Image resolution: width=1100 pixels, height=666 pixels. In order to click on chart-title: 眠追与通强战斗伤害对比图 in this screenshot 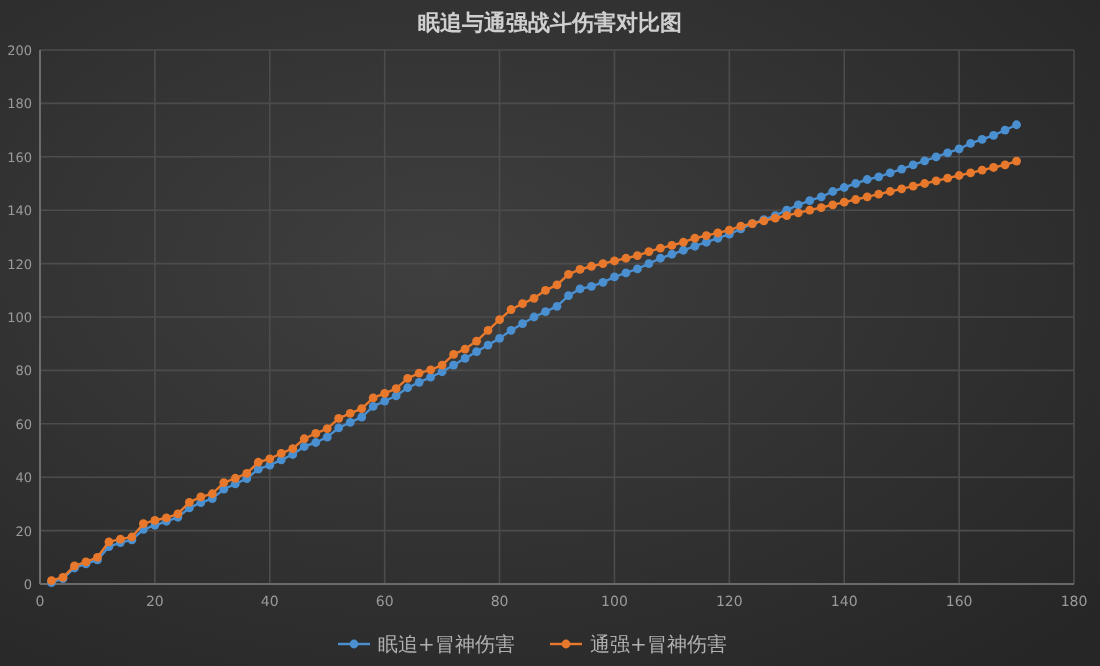, I will do `click(550, 23)`.